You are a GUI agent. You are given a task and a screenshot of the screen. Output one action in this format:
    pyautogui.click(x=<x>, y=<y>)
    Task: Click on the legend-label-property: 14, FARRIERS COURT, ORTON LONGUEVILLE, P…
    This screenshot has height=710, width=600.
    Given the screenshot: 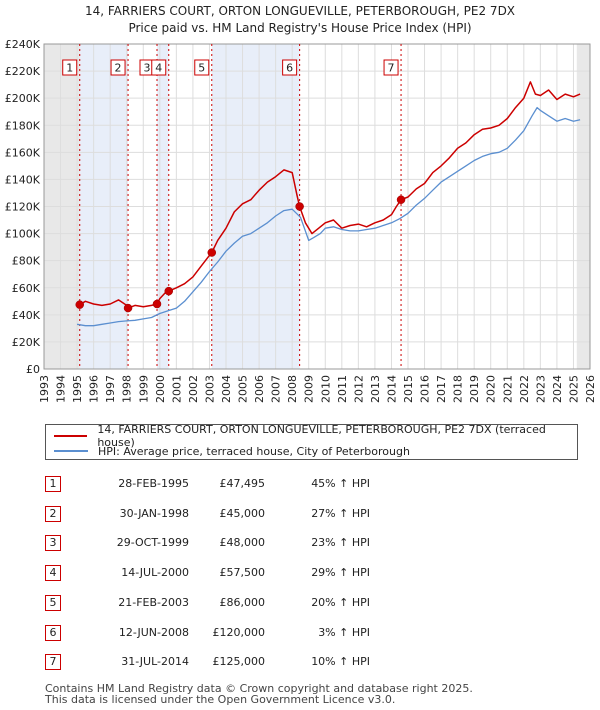 What is the action you would take?
    pyautogui.click(x=321, y=436)
    